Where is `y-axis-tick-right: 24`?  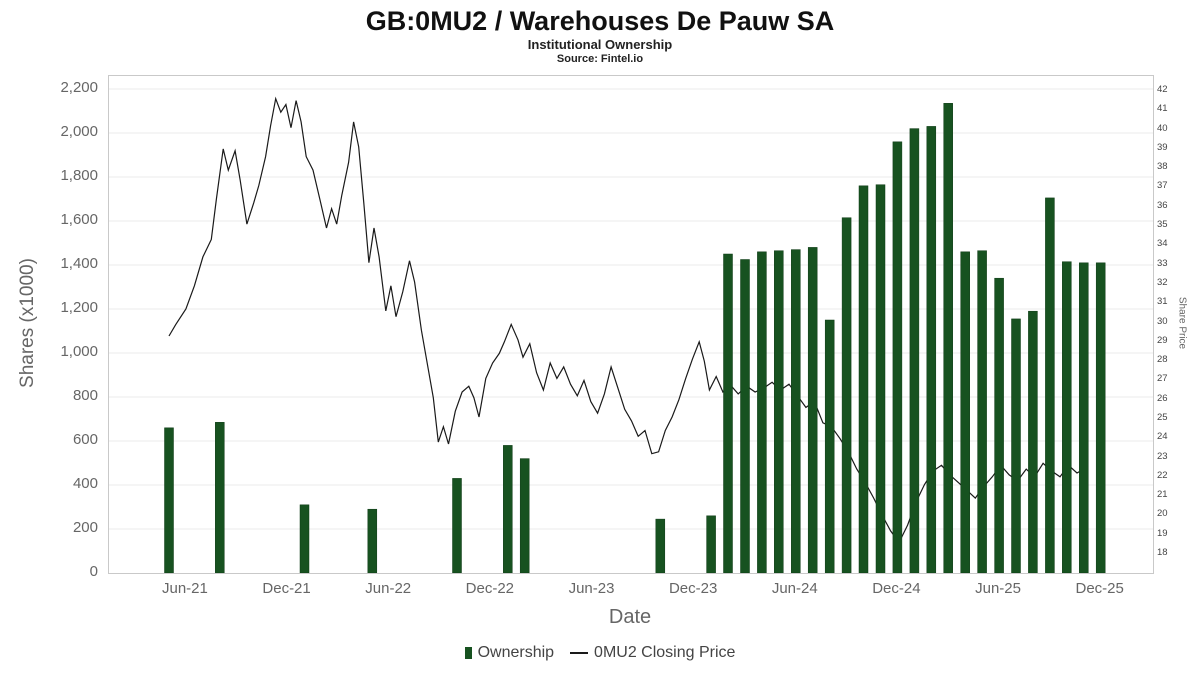
y-axis-tick-right: 24 is located at coordinates (1162, 437).